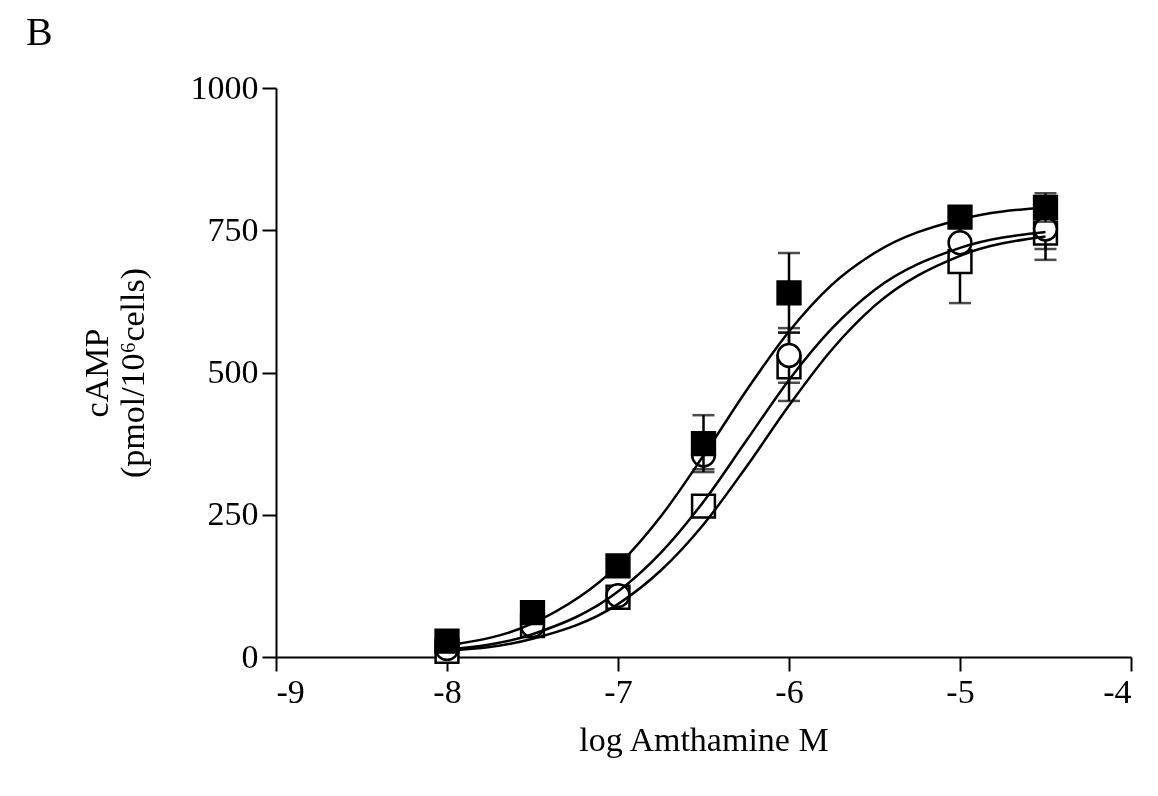 Image resolution: width=1158 pixels, height=796 pixels. I want to click on x-tick-label: -8, so click(447, 691).